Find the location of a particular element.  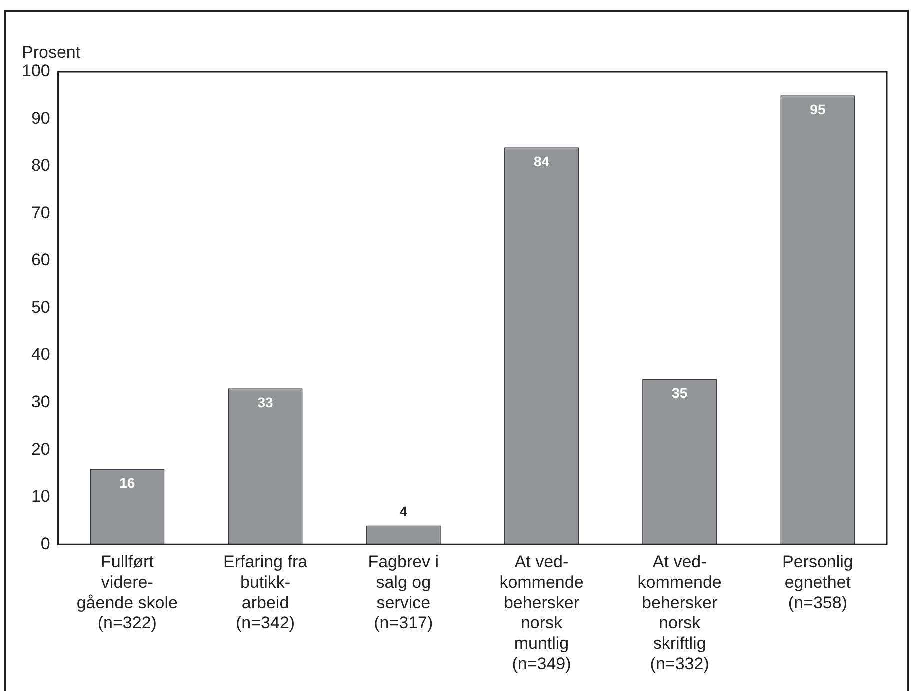

x-tick-label: Erfaring fra butikk- arbeid (n=342) is located at coordinates (265, 592).